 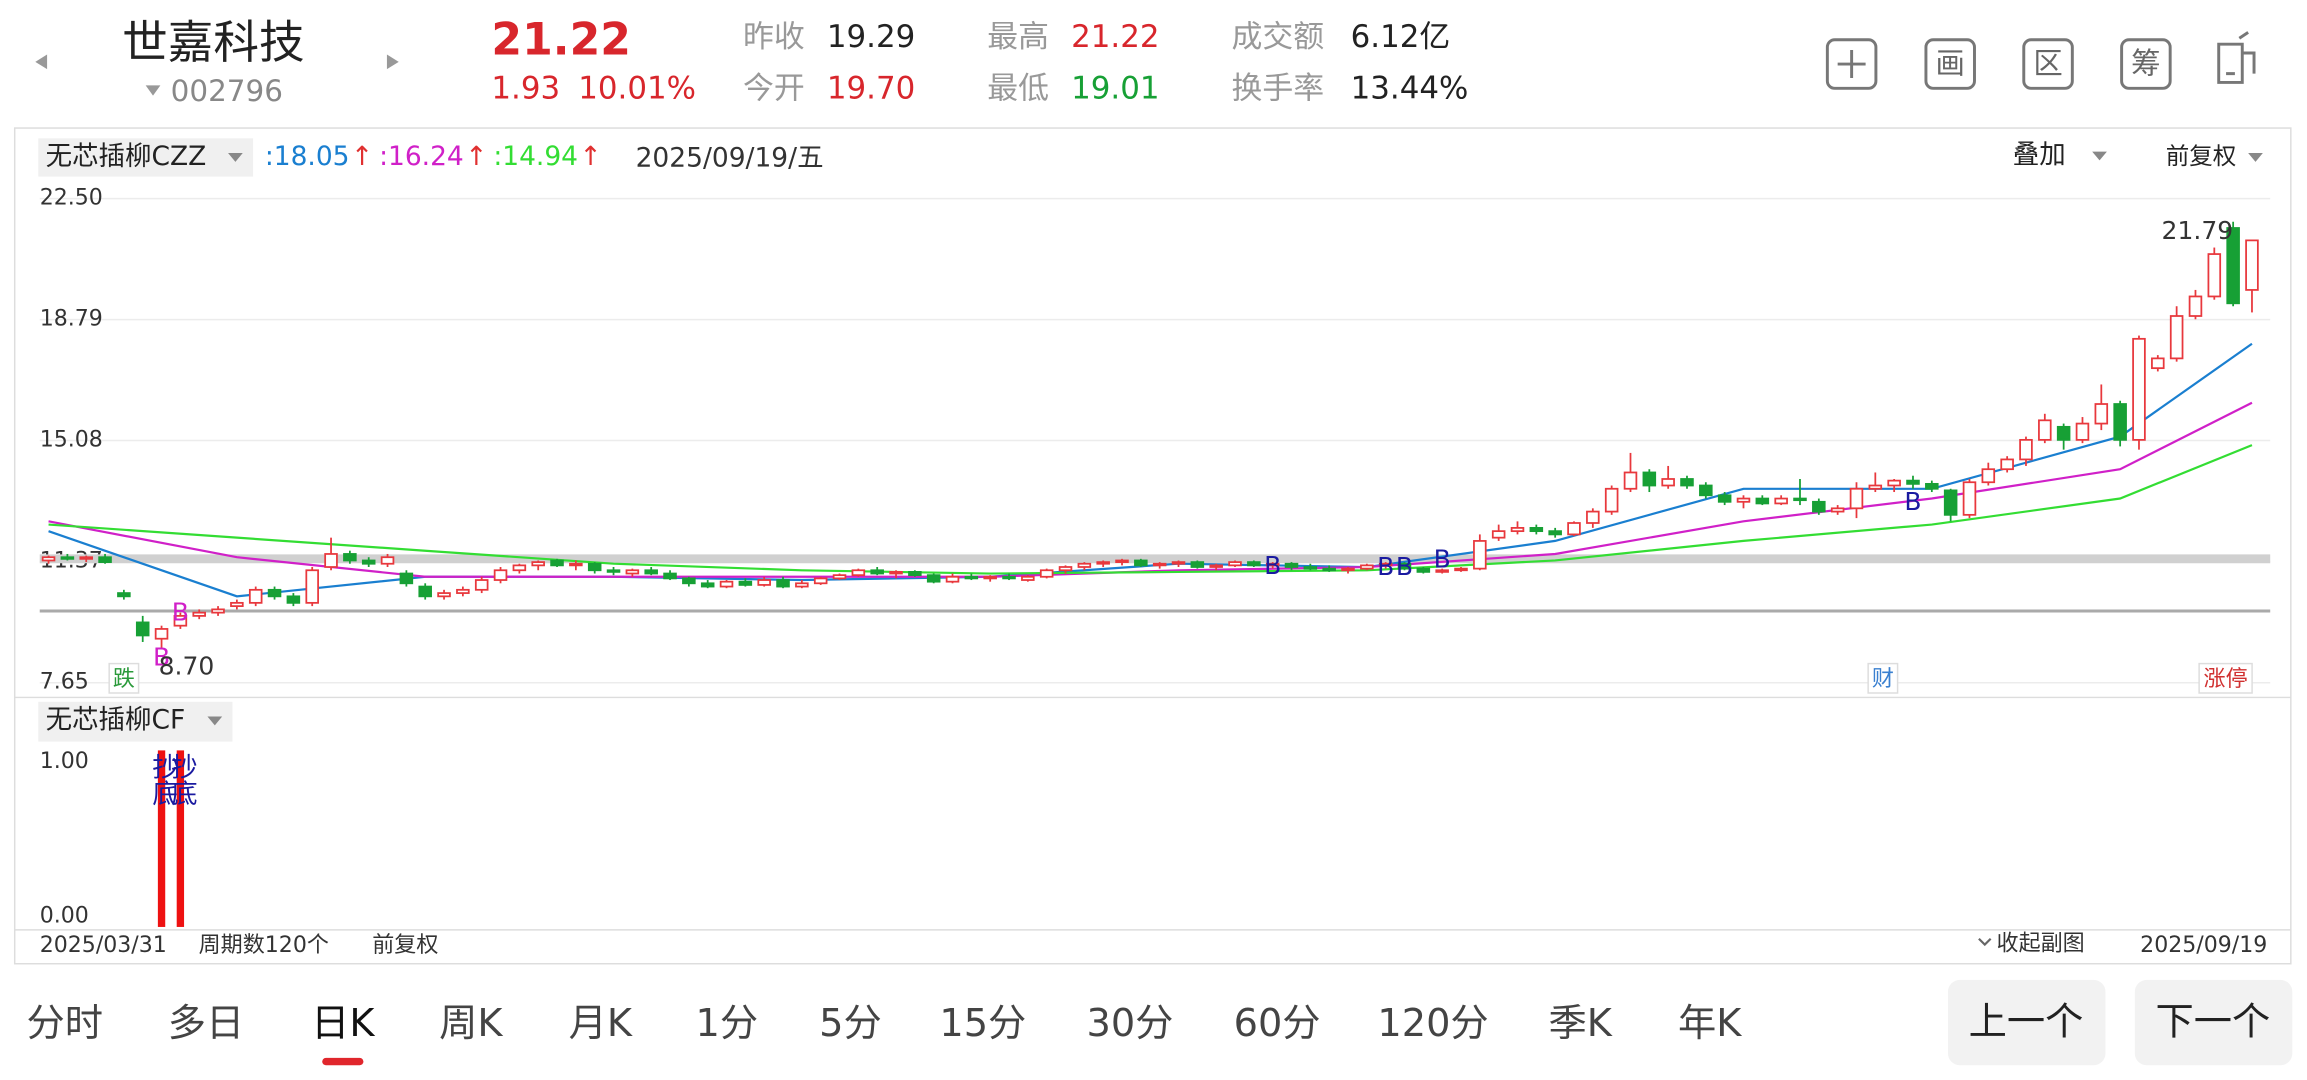 I want to click on event-tag: 跌, so click(x=124, y=679).